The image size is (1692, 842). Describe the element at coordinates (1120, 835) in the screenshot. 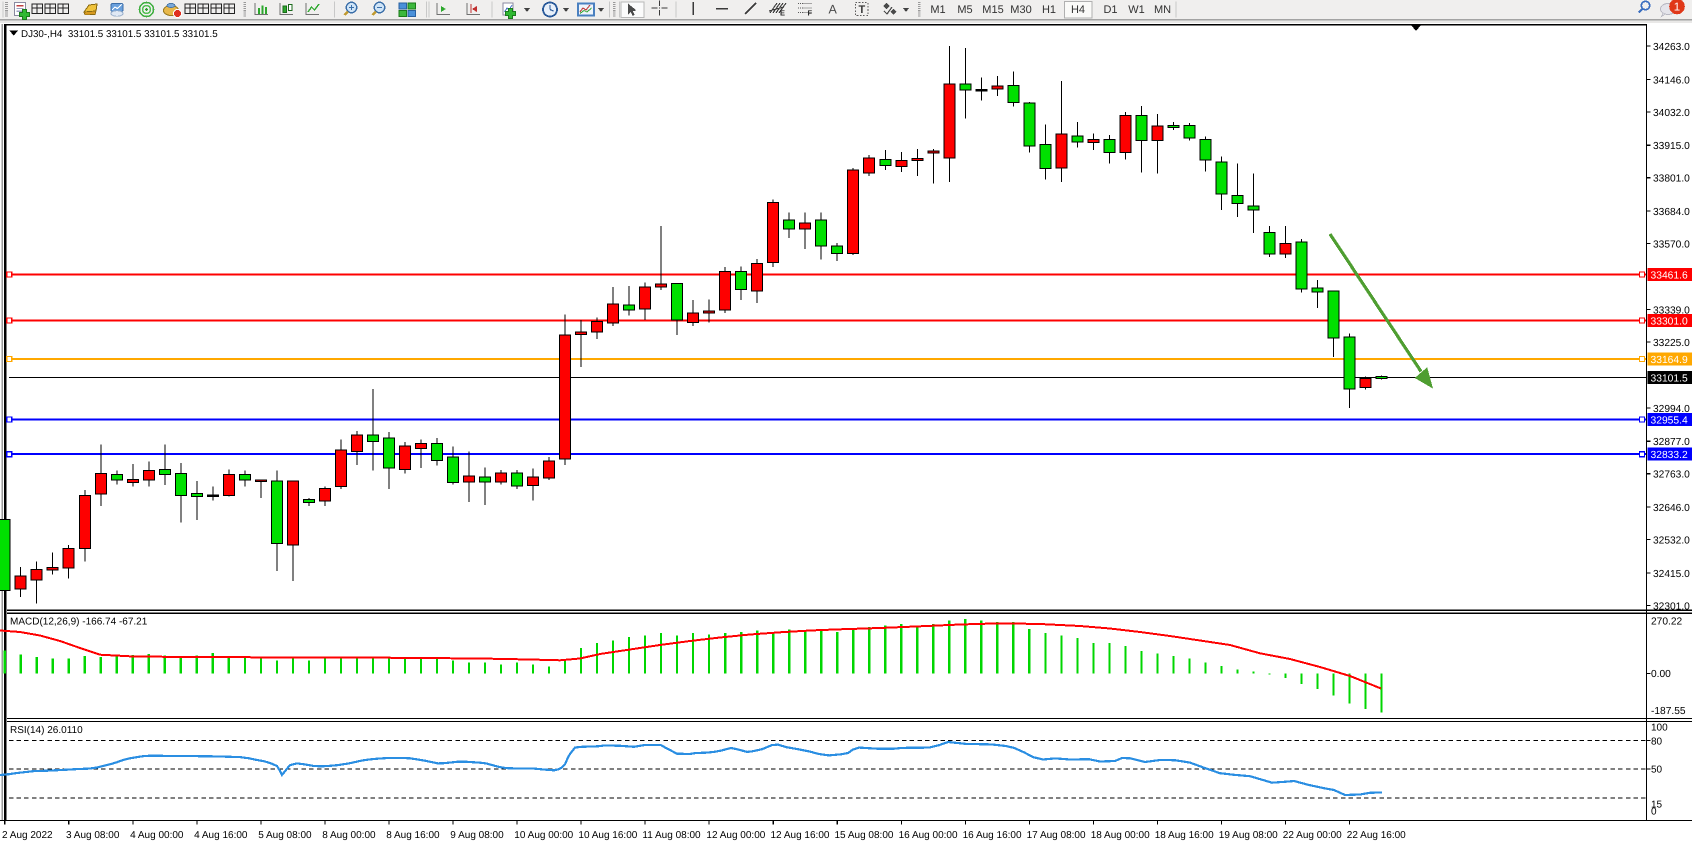

I see `svg-text: 18 Aug 00:00` at that location.